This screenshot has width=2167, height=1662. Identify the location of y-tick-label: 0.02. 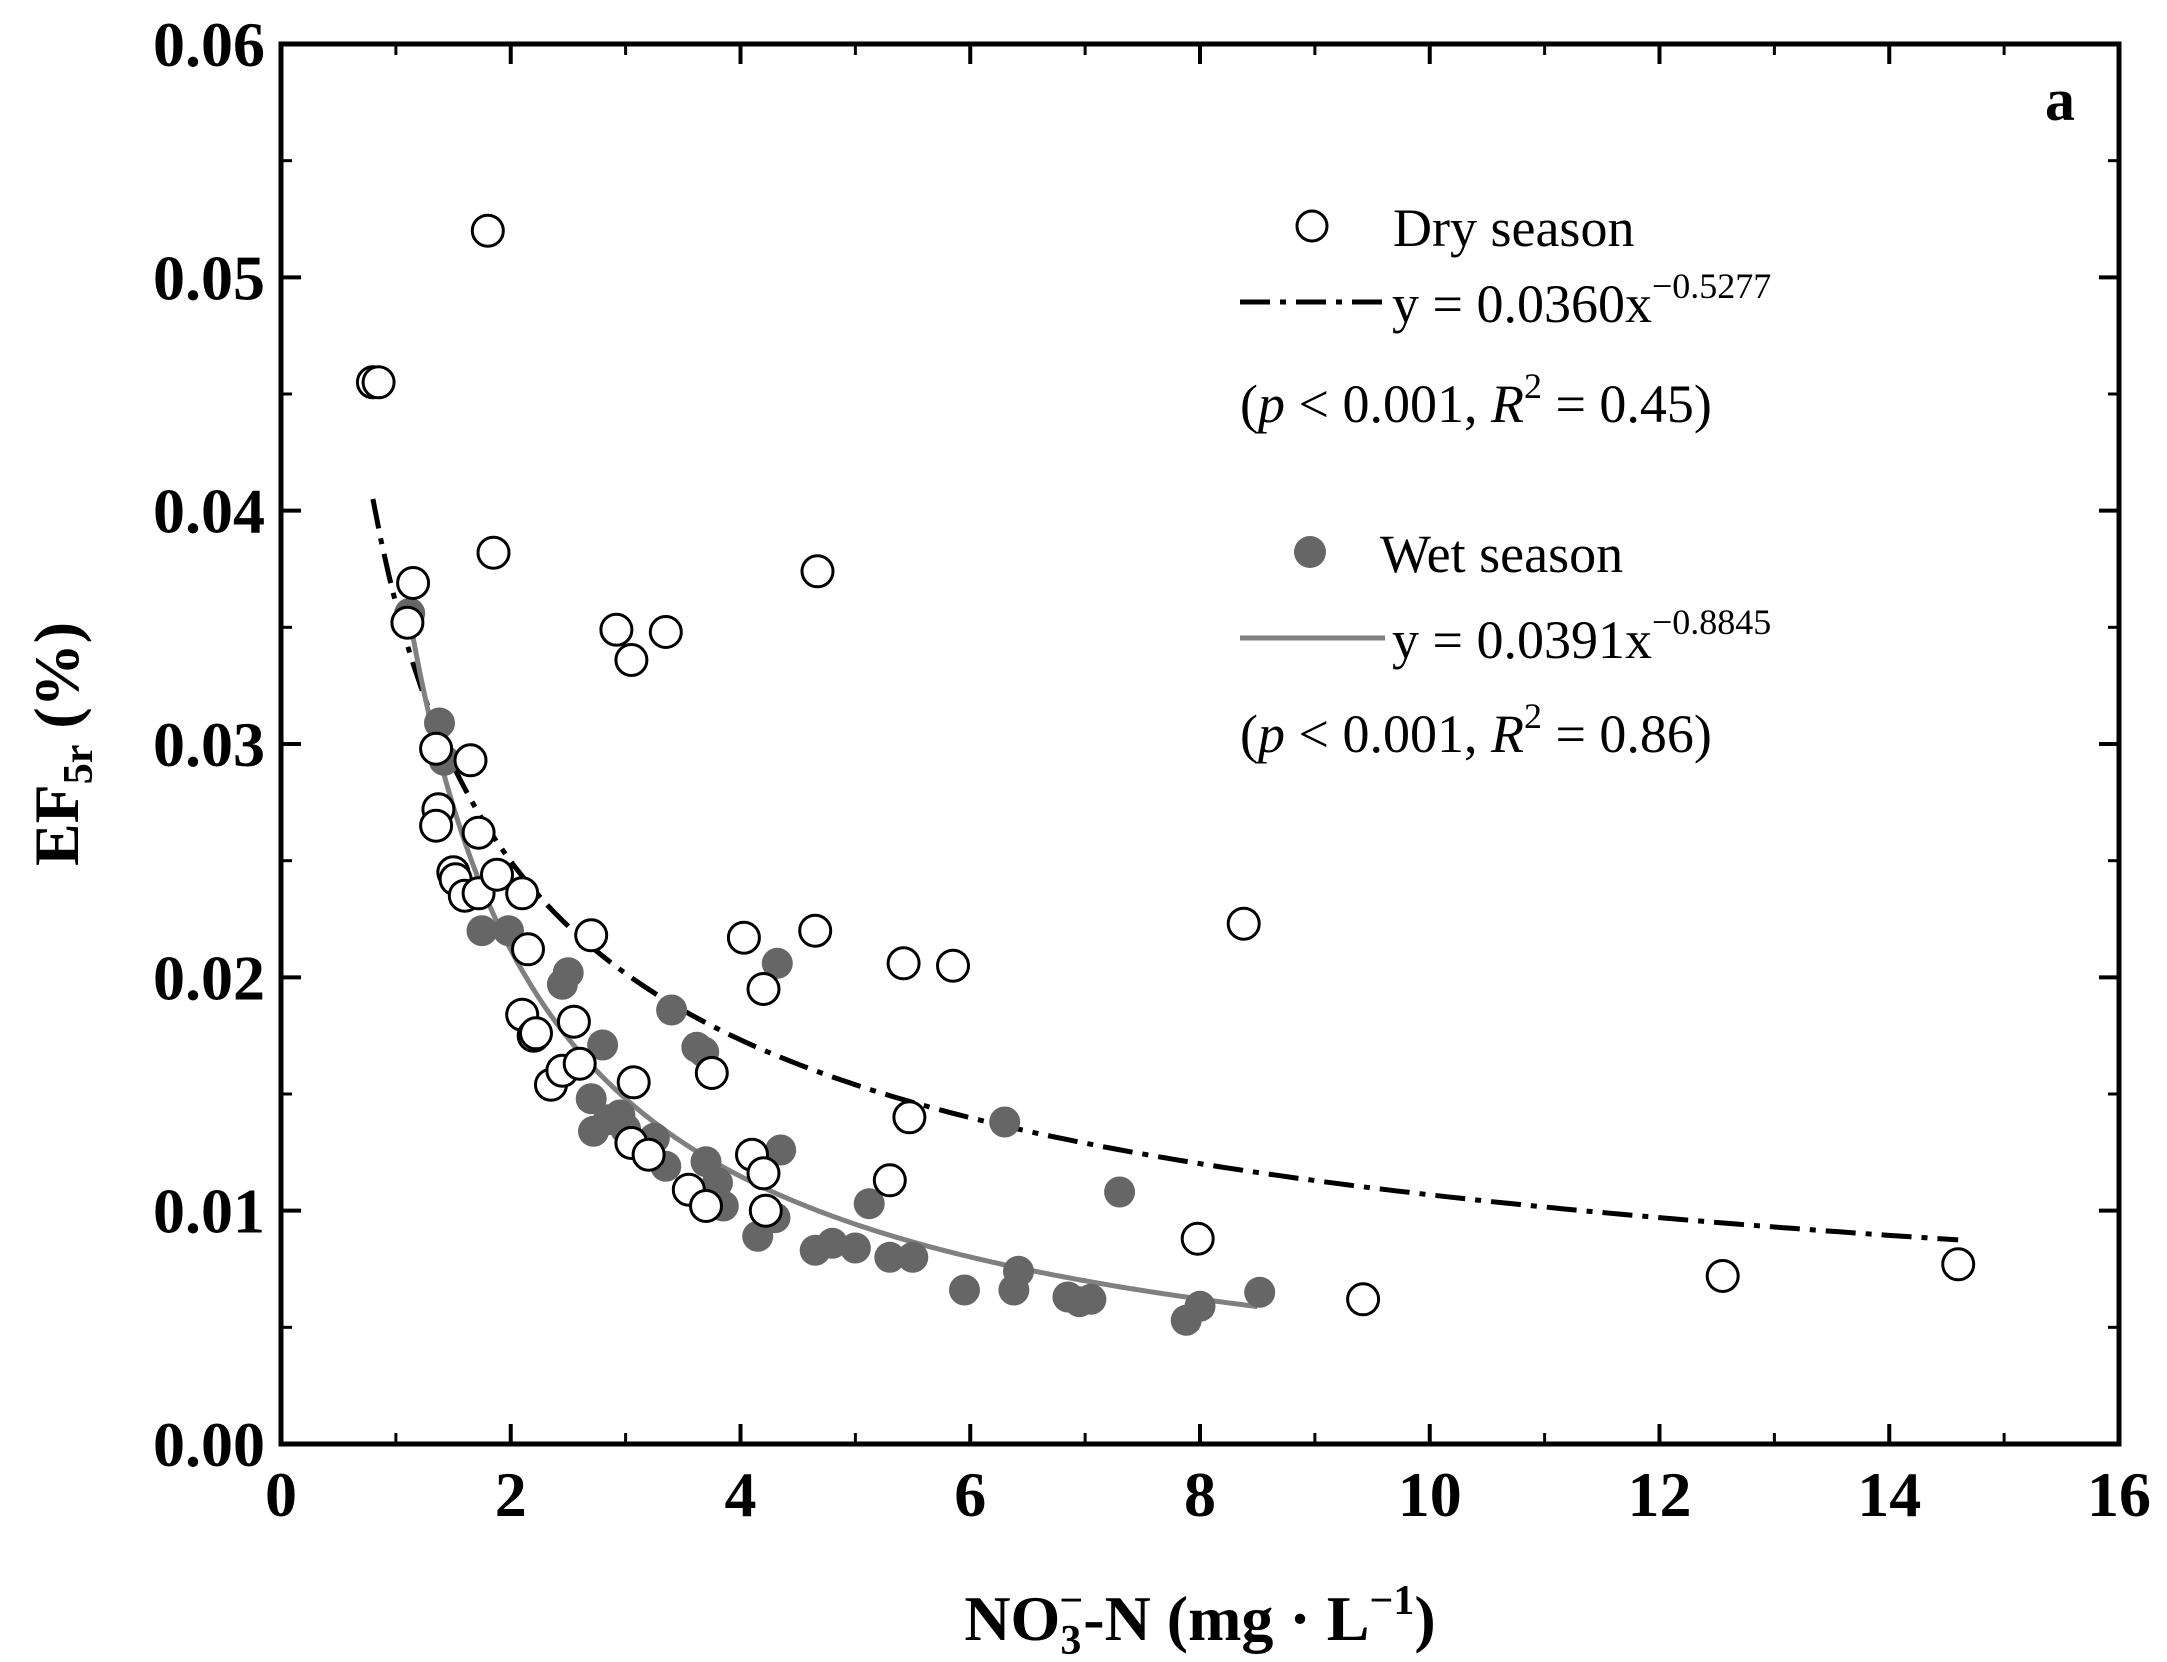
(209, 977).